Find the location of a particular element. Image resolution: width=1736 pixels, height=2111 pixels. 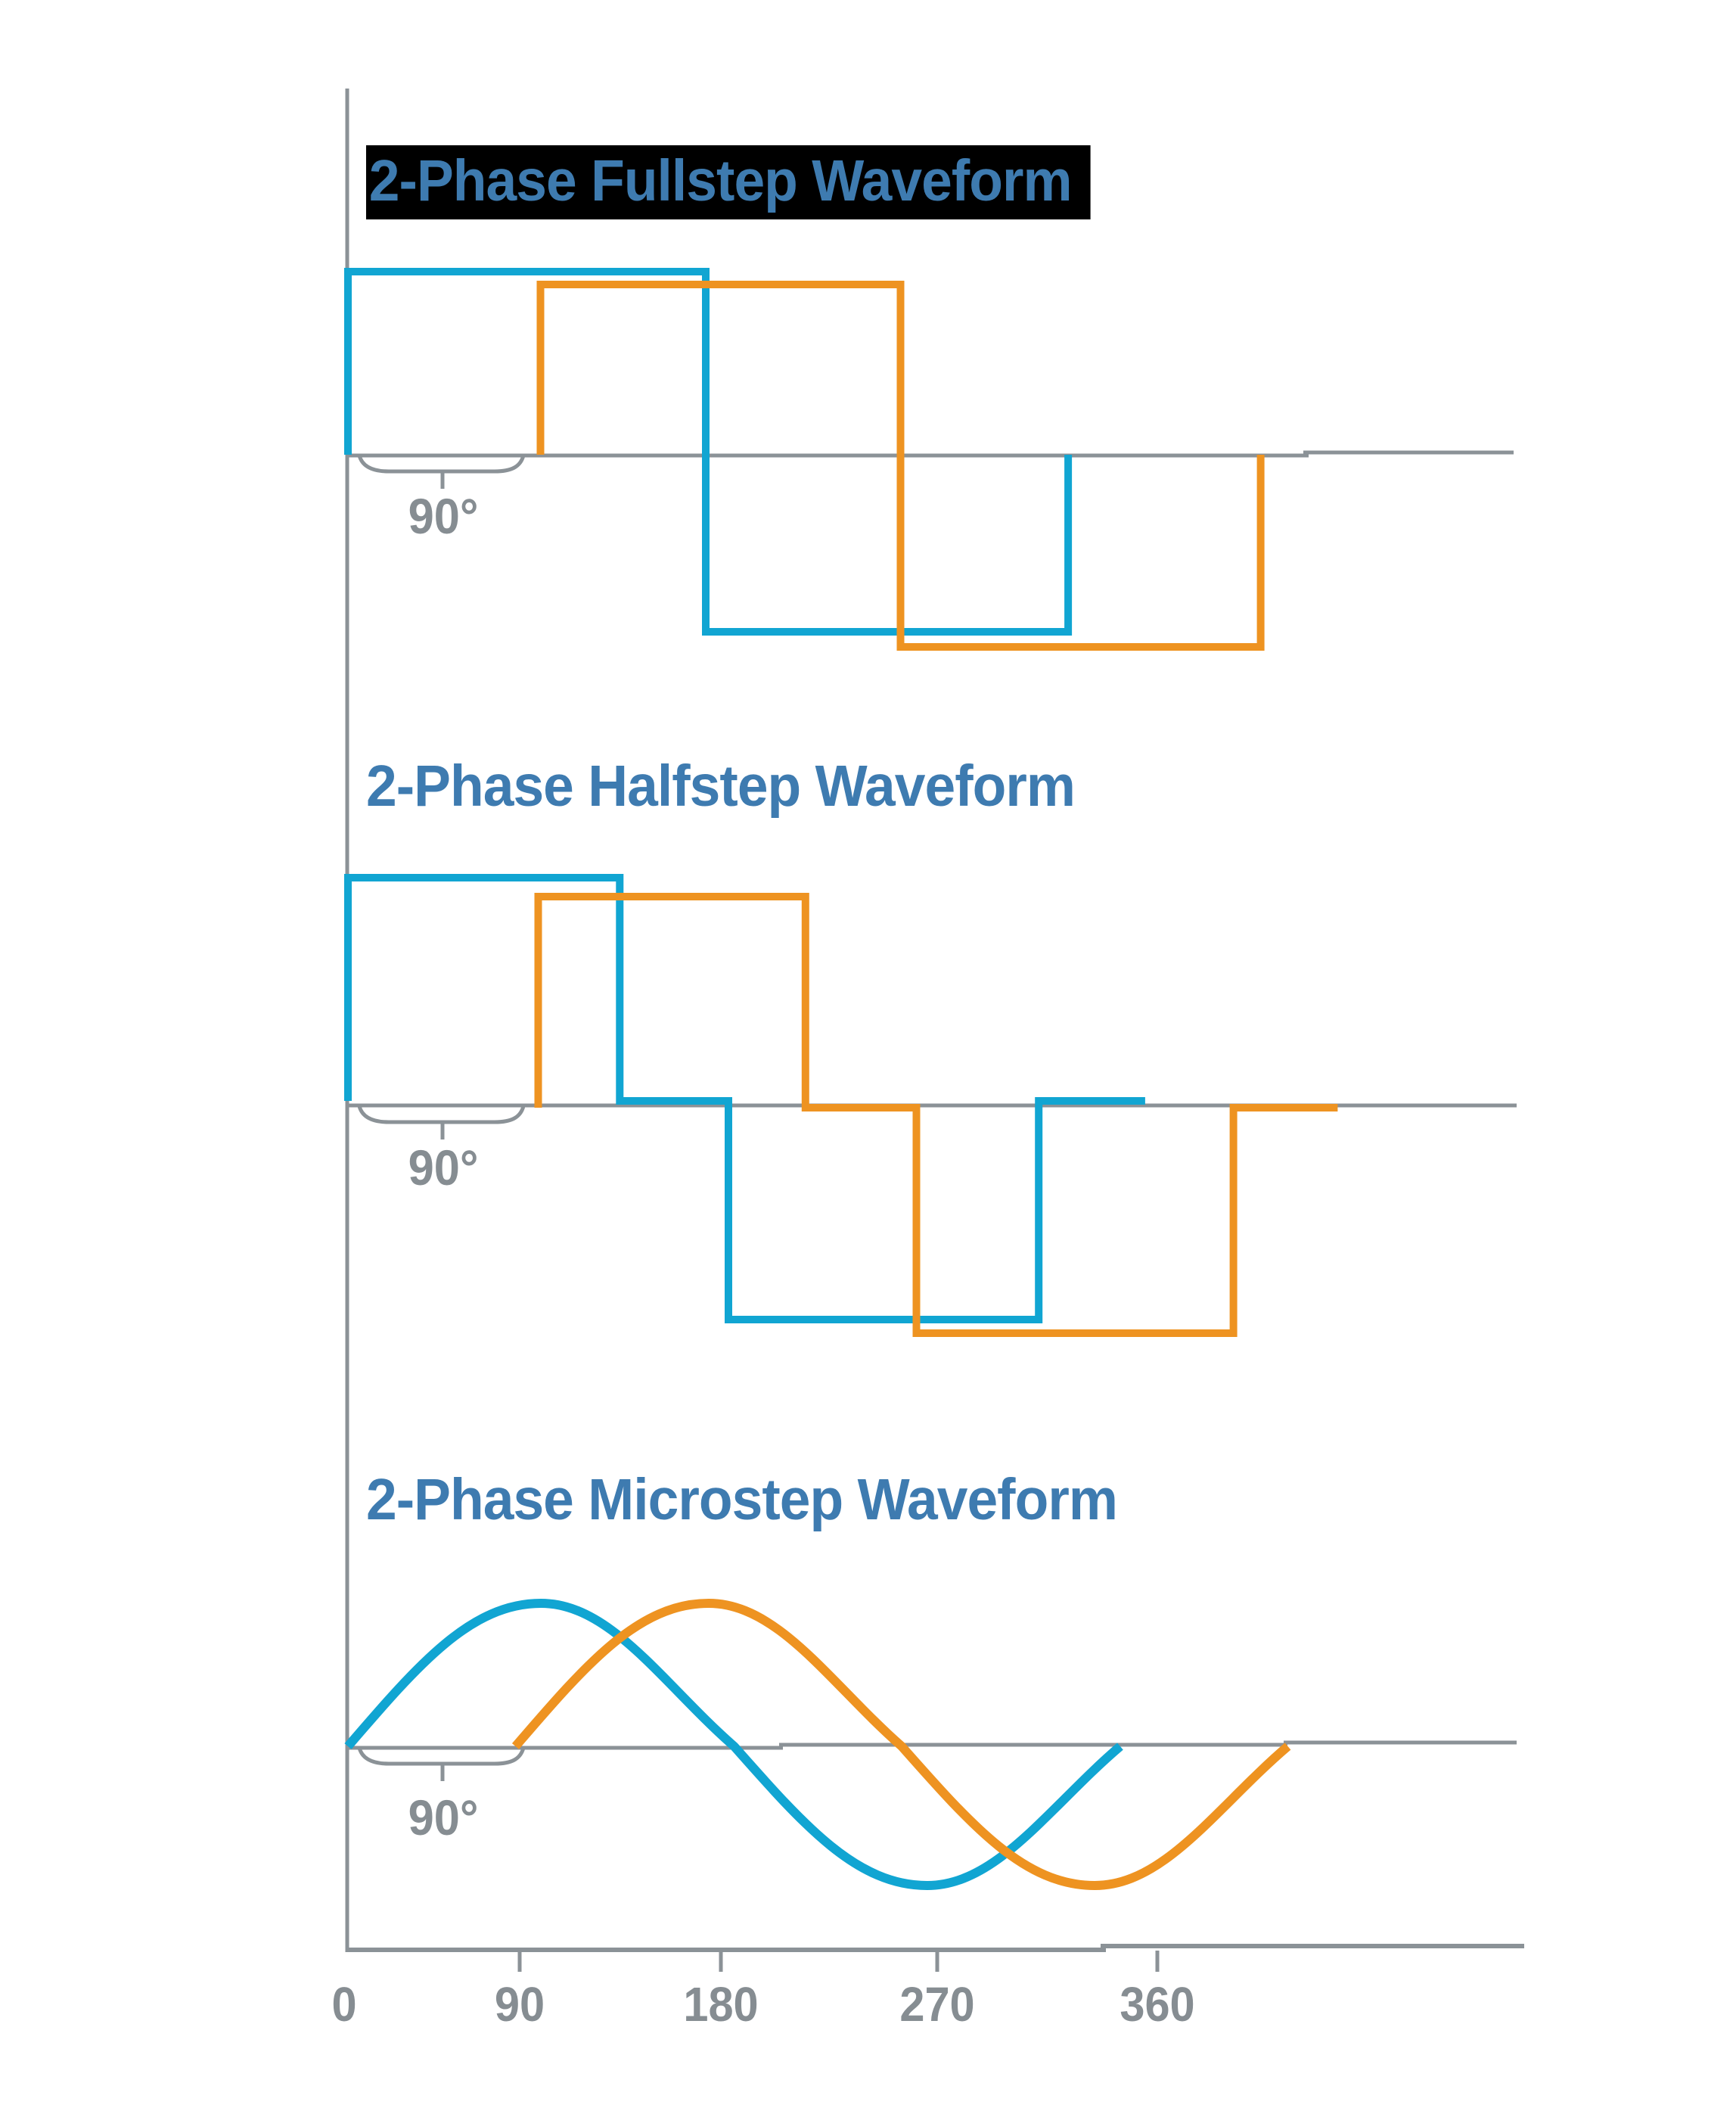

fullstep-title-highlight: 2-Phase Fullstep Waveform is located at coordinates (728, 182).